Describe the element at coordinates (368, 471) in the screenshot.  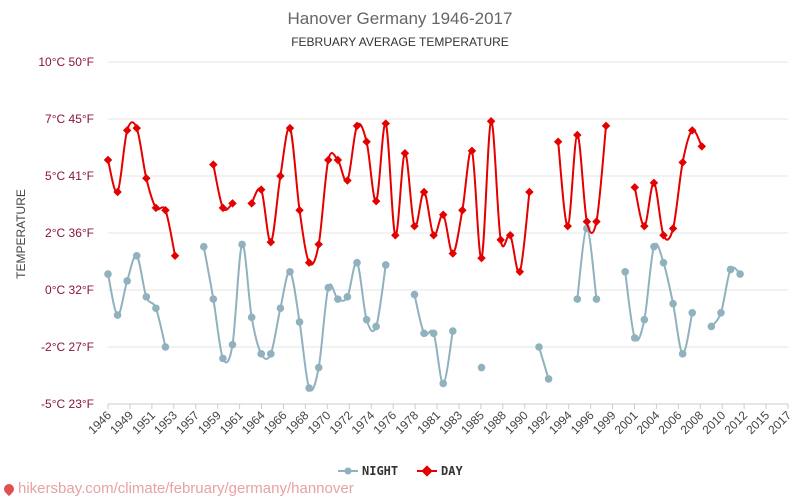
I see `legend-item-night: NIGHT` at that location.